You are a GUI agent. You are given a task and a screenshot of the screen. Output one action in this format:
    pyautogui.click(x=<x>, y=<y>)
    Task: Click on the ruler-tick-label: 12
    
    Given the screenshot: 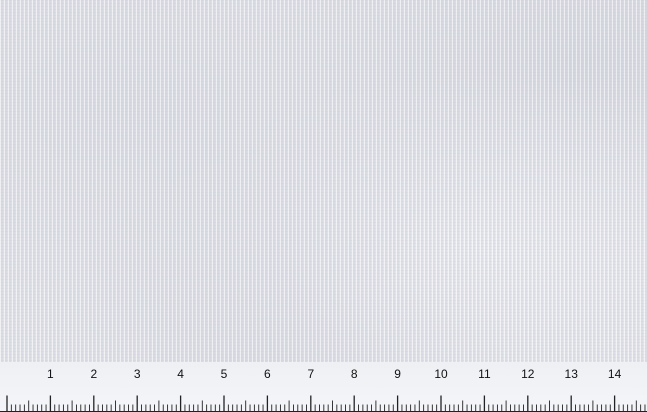 What is the action you would take?
    pyautogui.click(x=528, y=374)
    